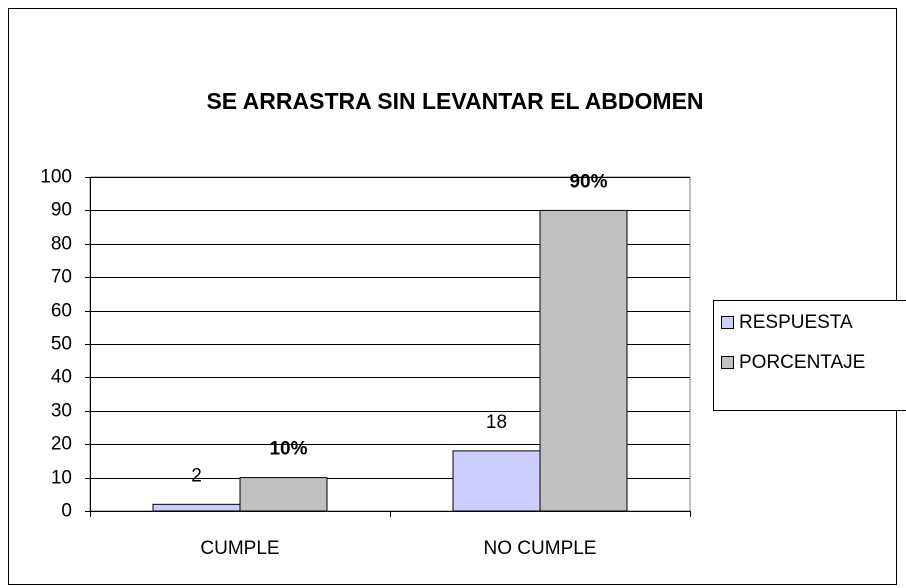  I want to click on y-tick-label: 80, so click(61, 244).